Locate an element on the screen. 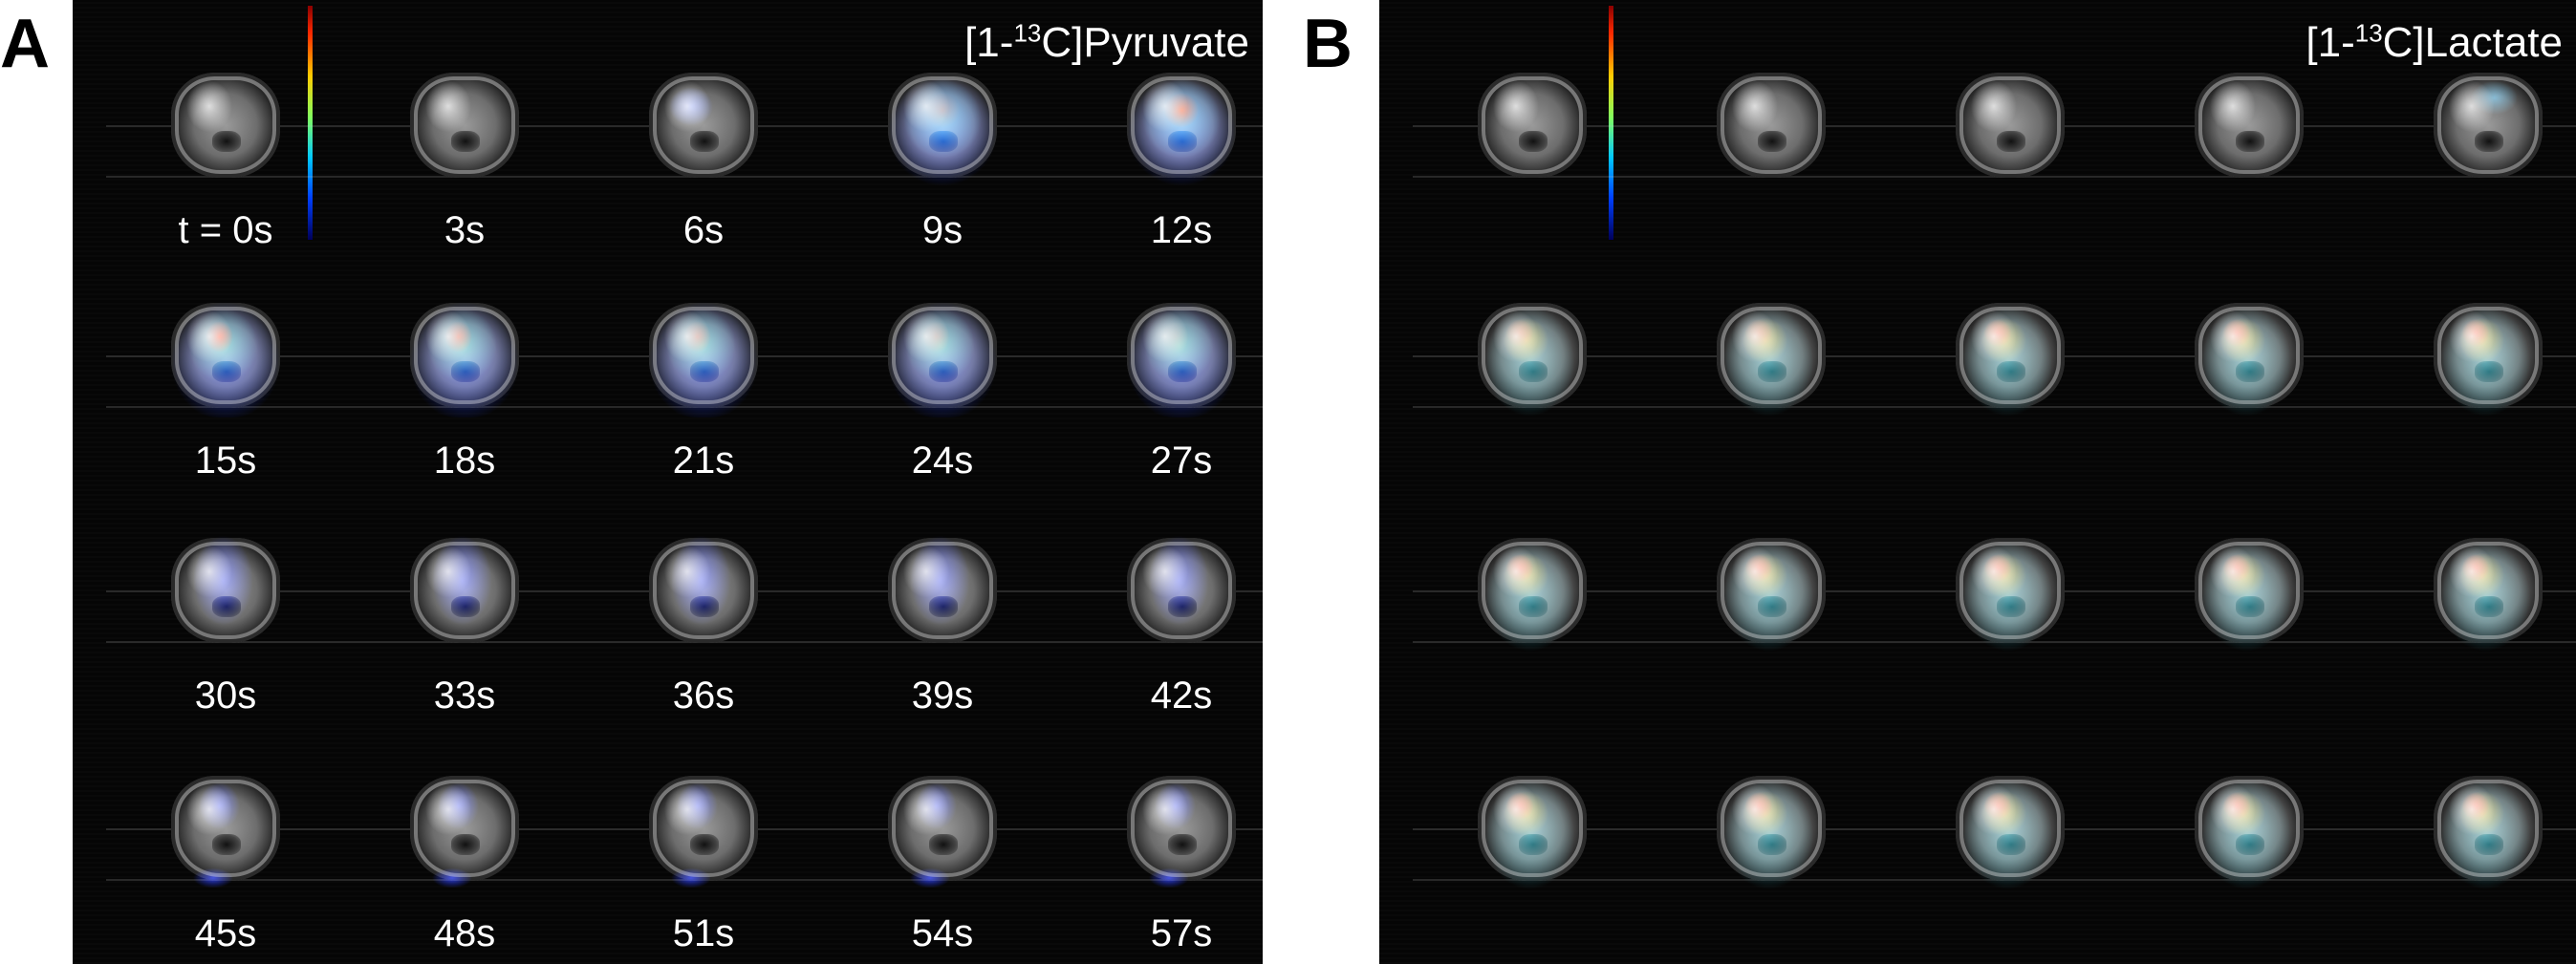 This screenshot has height=964, width=2576. pyruvate-frame: 24s is located at coordinates (942, 393).